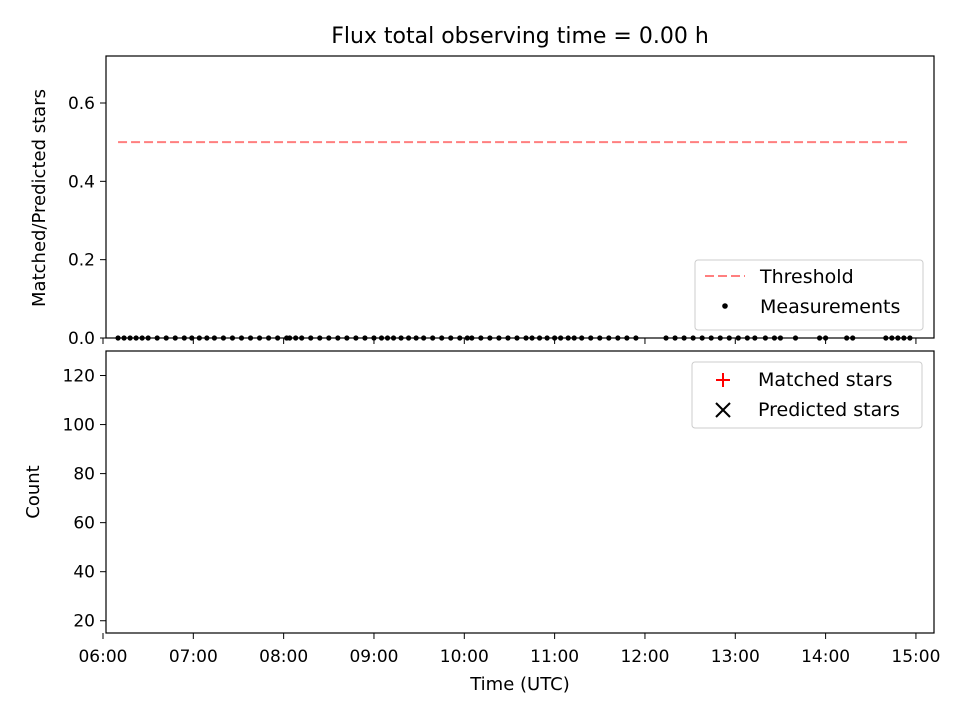 The image size is (960, 720). Describe the element at coordinates (84, 475) in the screenshot. I see `bottom-y-tick-label: 80` at that location.